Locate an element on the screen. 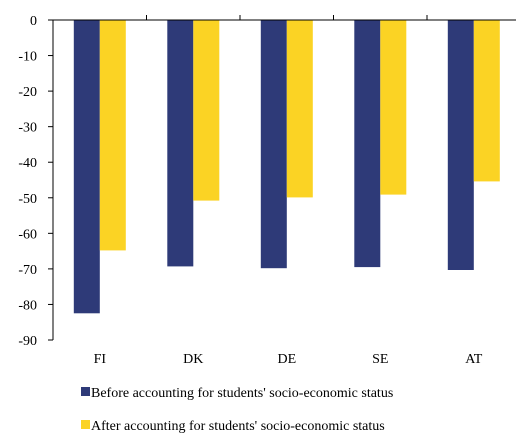 Image resolution: width=517 pixels, height=441 pixels. x-tick-label: AT is located at coordinates (474, 359).